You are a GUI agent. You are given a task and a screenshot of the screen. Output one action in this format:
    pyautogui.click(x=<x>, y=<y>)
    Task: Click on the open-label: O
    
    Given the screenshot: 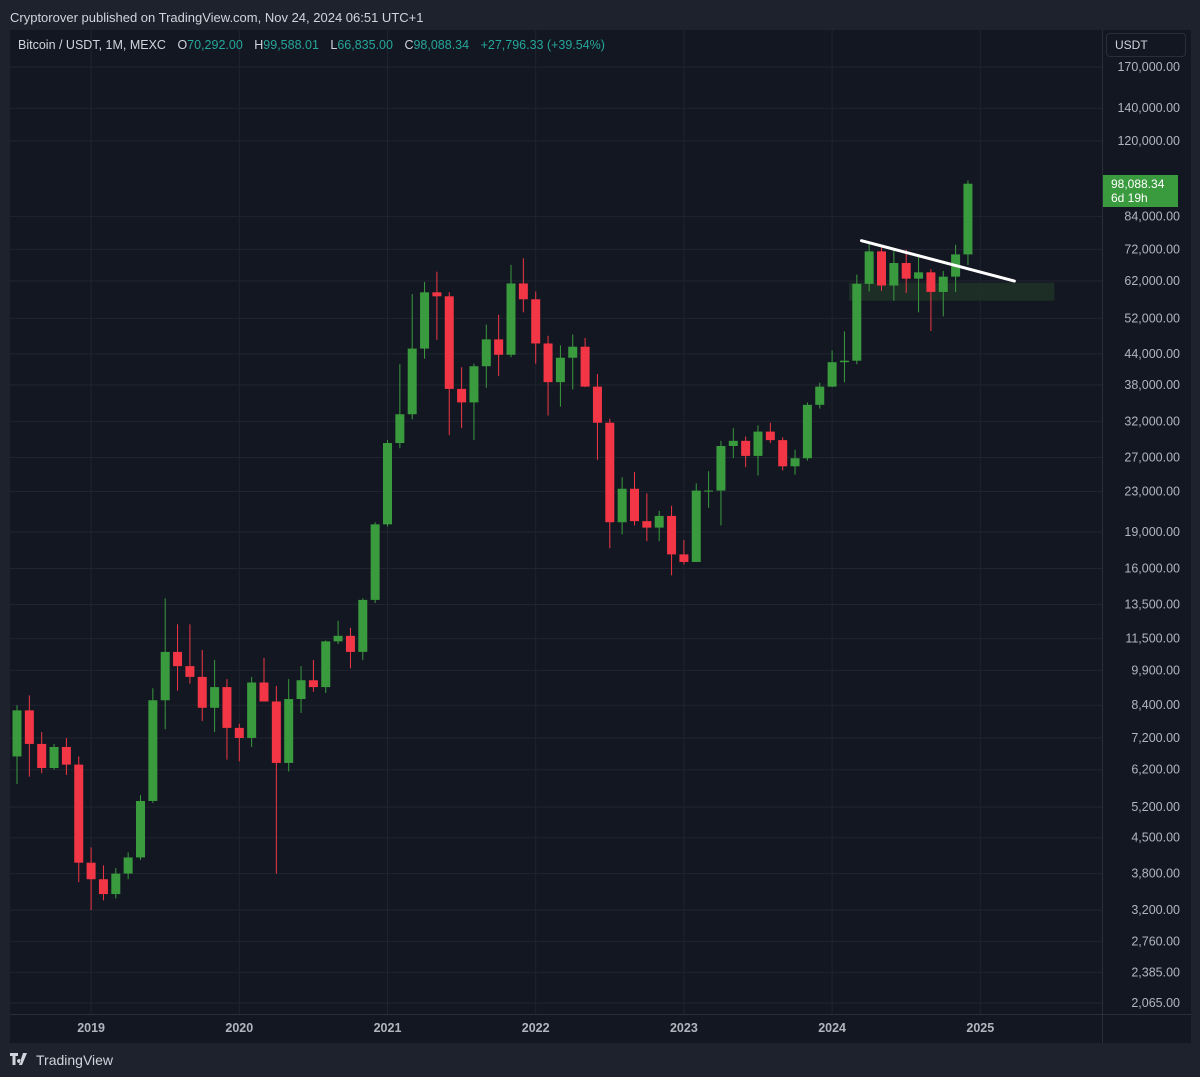 What is the action you would take?
    pyautogui.click(x=182, y=45)
    